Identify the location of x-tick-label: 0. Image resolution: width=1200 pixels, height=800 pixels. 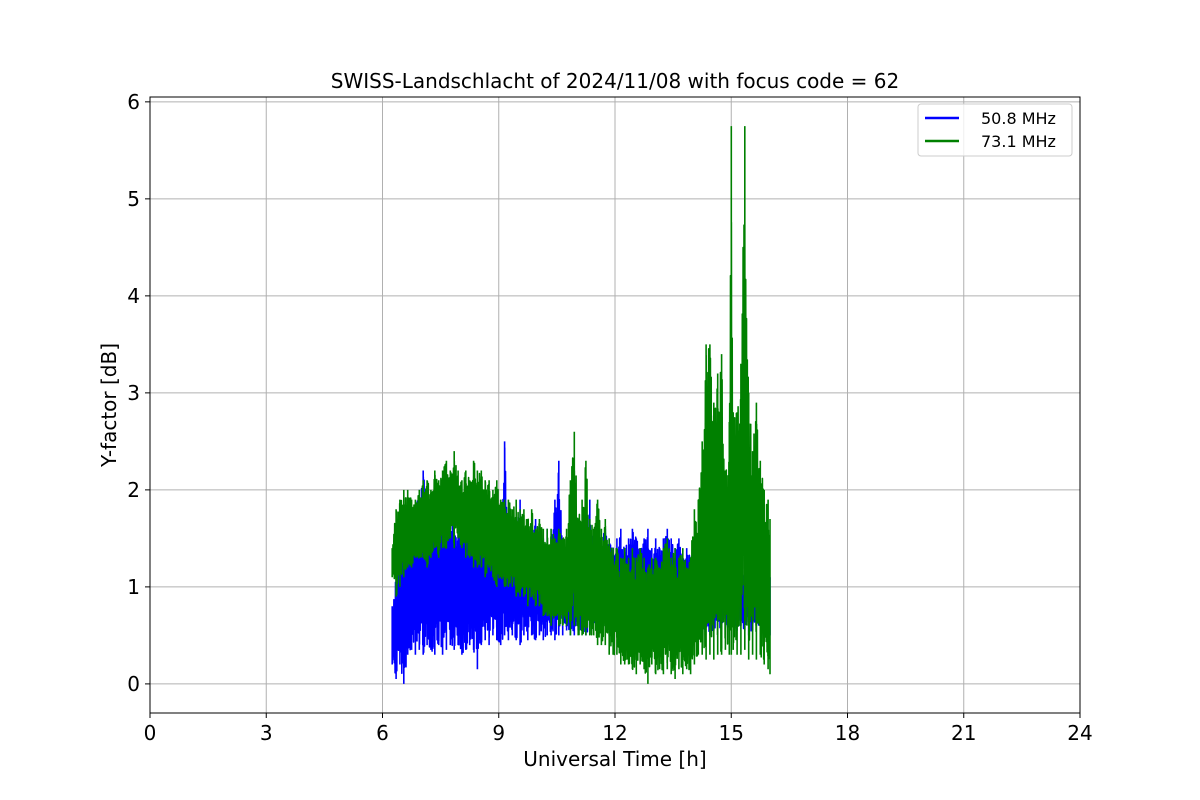
(150, 733).